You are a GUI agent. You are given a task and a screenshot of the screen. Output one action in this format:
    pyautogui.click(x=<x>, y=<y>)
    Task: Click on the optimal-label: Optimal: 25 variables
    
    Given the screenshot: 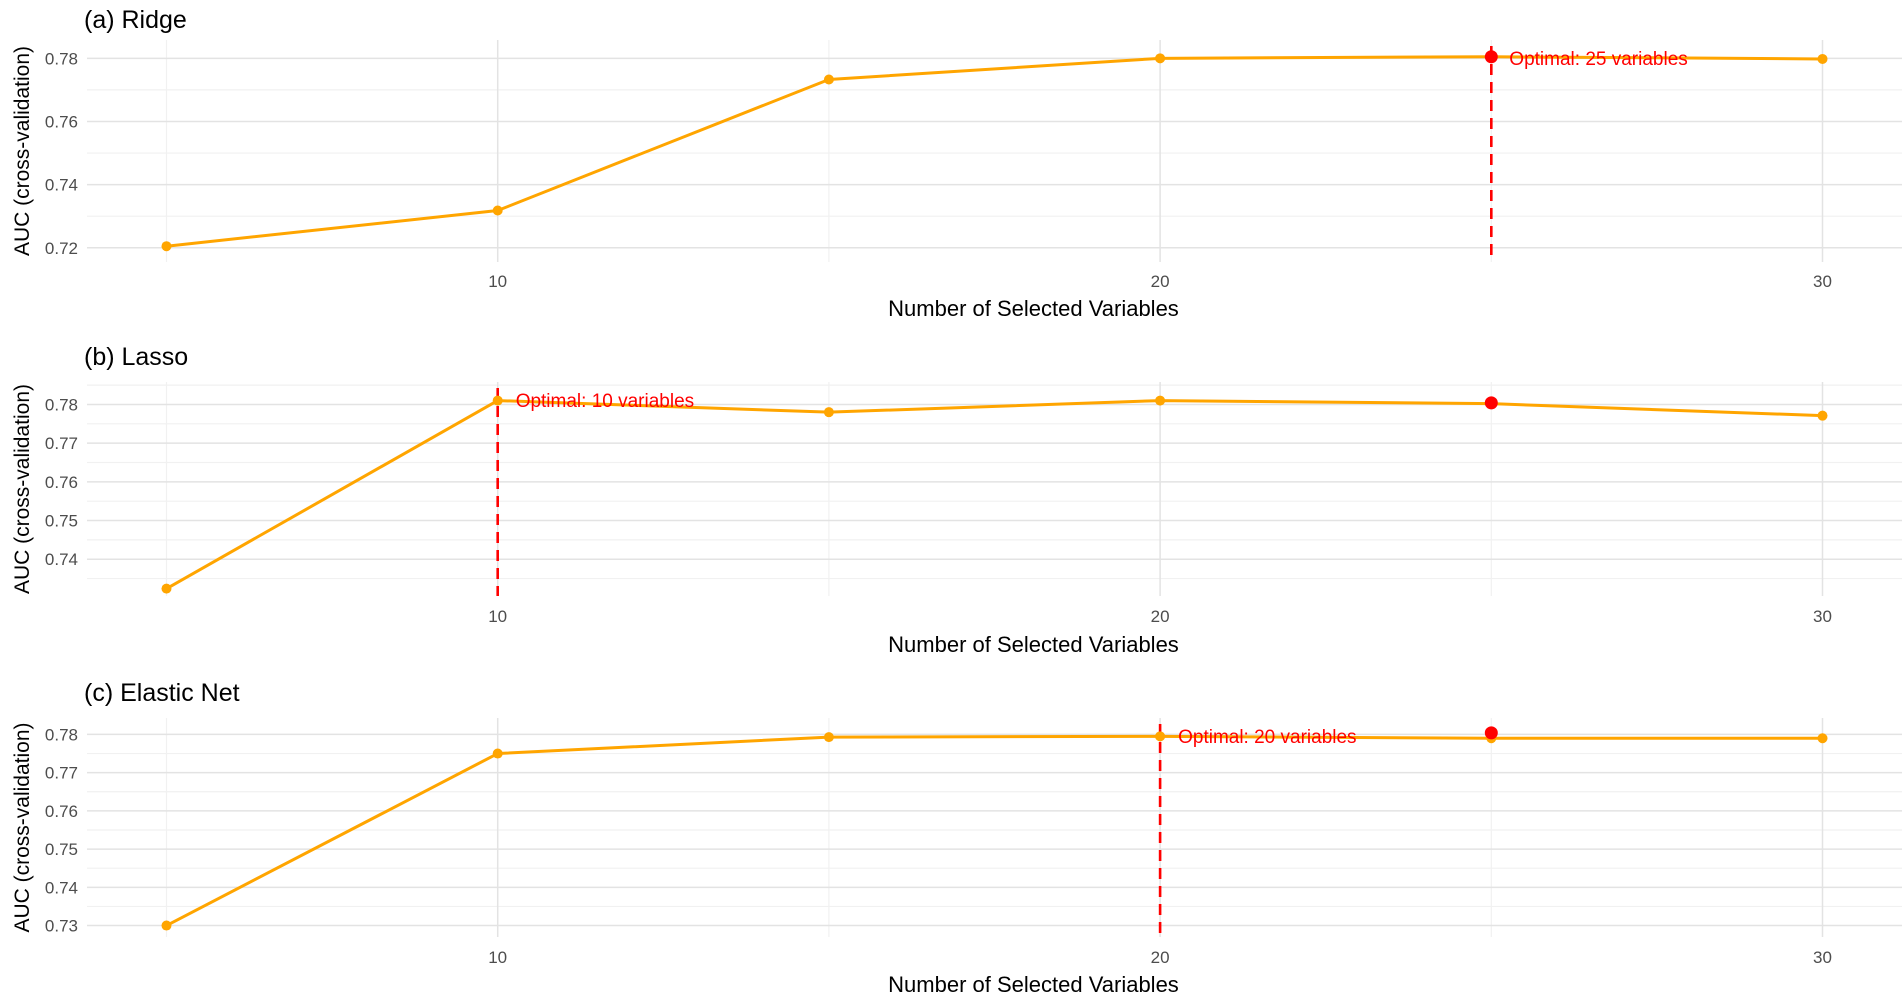 What is the action you would take?
    pyautogui.click(x=1598, y=59)
    